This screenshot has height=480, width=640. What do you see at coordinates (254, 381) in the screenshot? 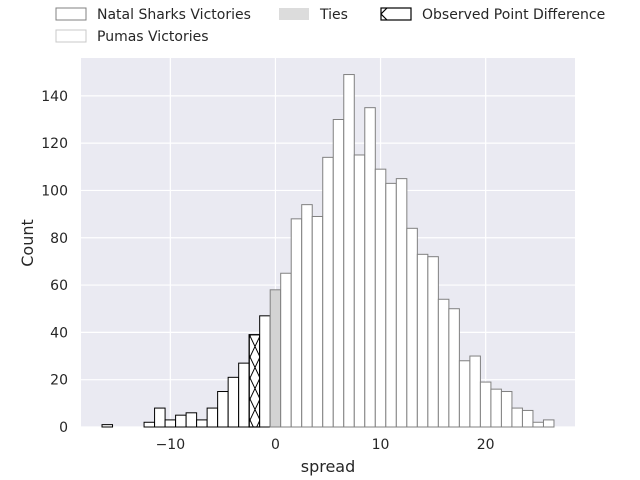
I see `bar-observed-point-difference` at bounding box center [254, 381].